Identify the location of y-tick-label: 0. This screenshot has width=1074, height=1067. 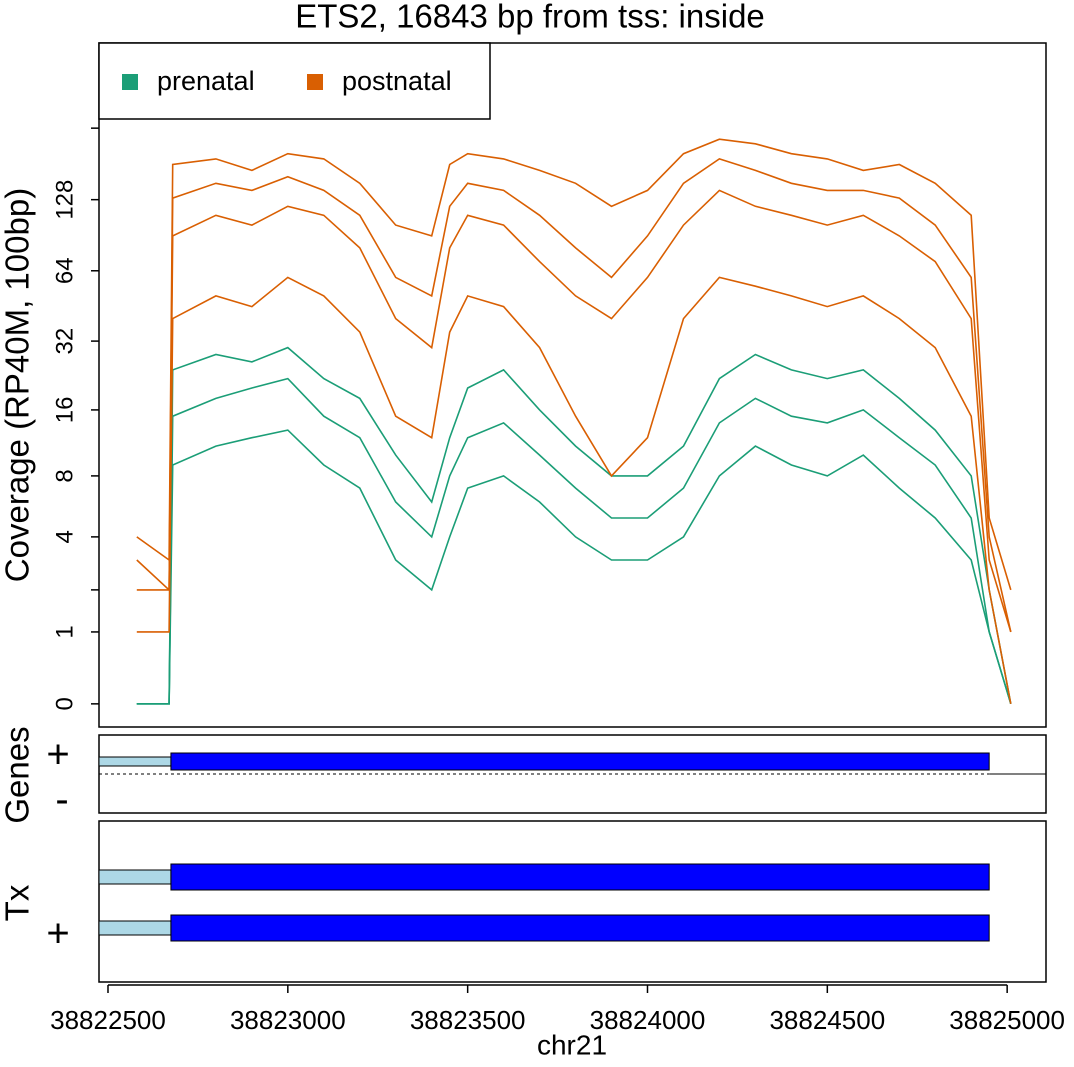
(64, 703).